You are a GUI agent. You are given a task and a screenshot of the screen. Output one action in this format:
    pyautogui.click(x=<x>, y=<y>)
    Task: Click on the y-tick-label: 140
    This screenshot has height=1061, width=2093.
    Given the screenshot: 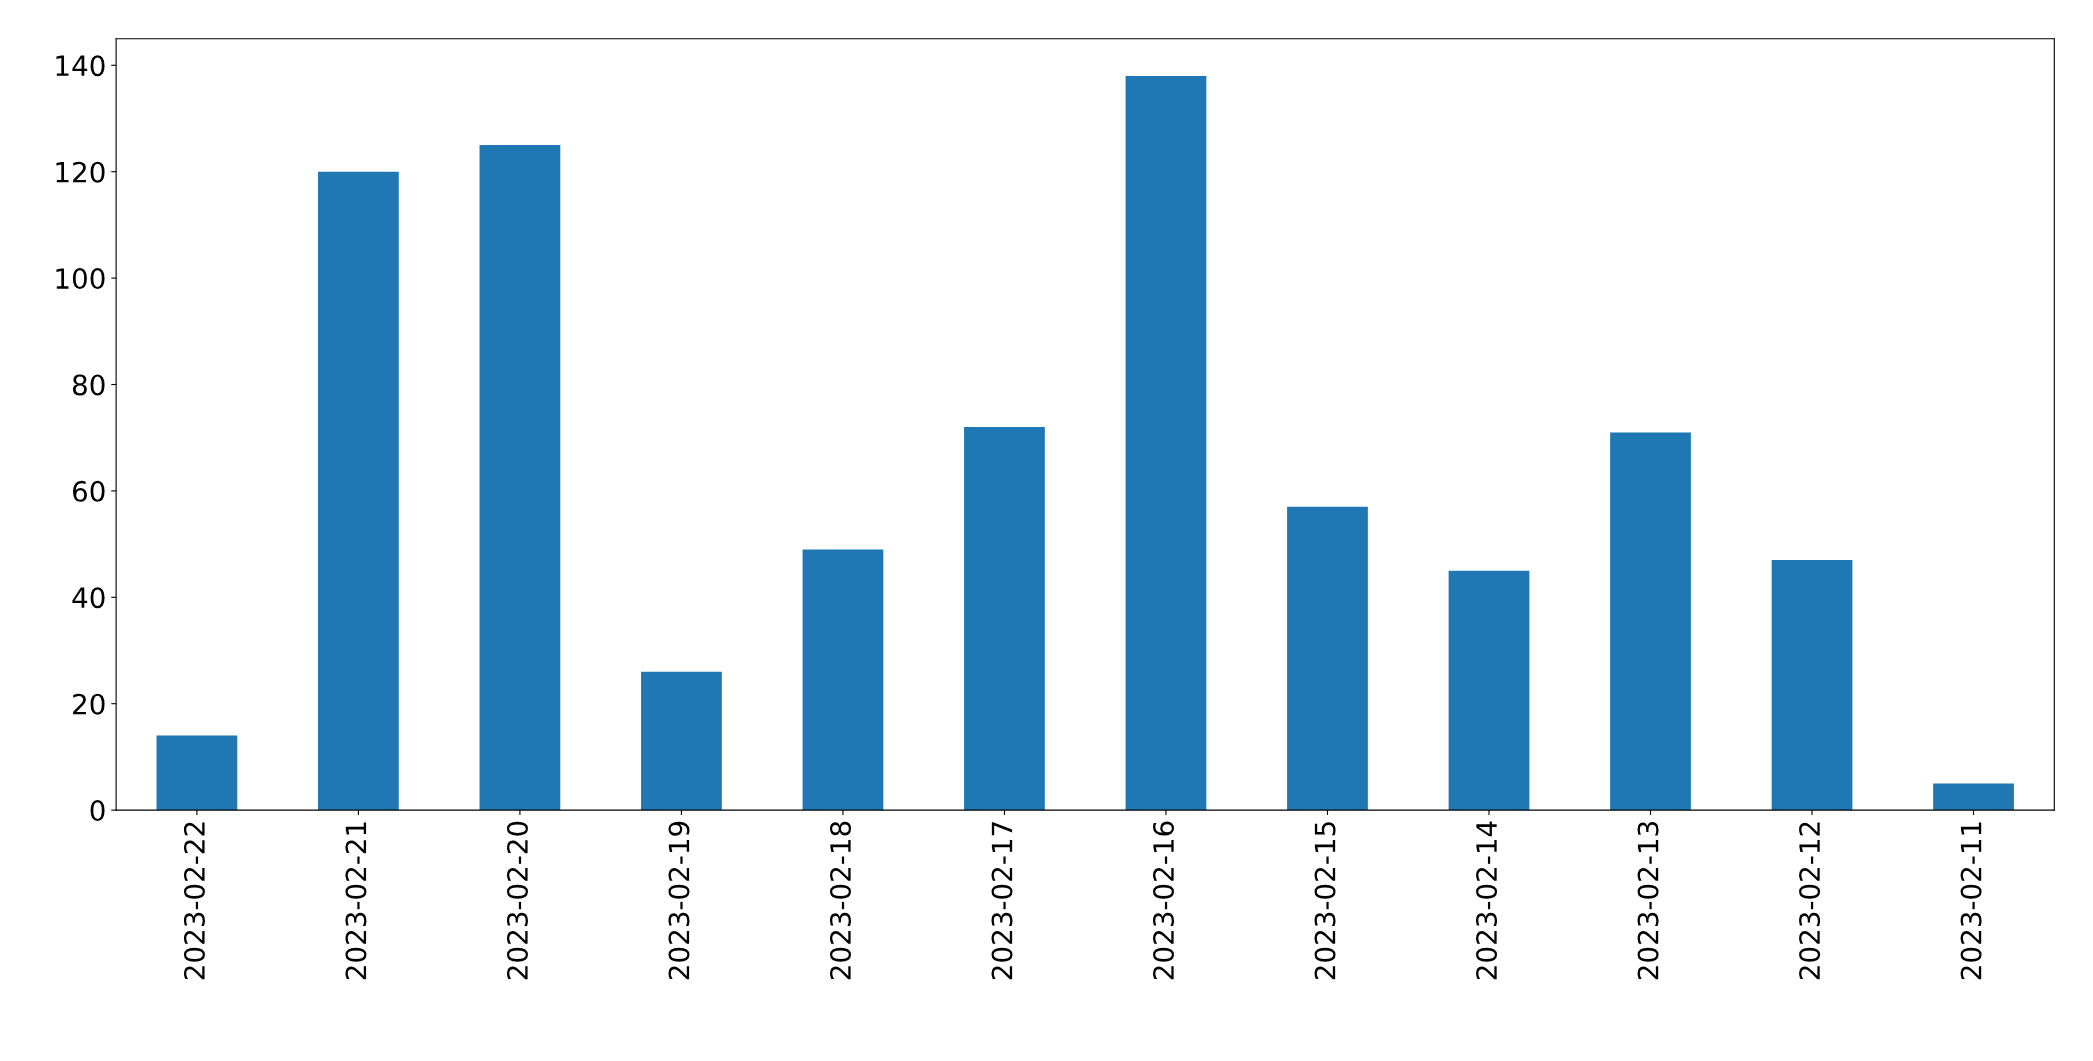 What is the action you would take?
    pyautogui.click(x=80, y=66)
    